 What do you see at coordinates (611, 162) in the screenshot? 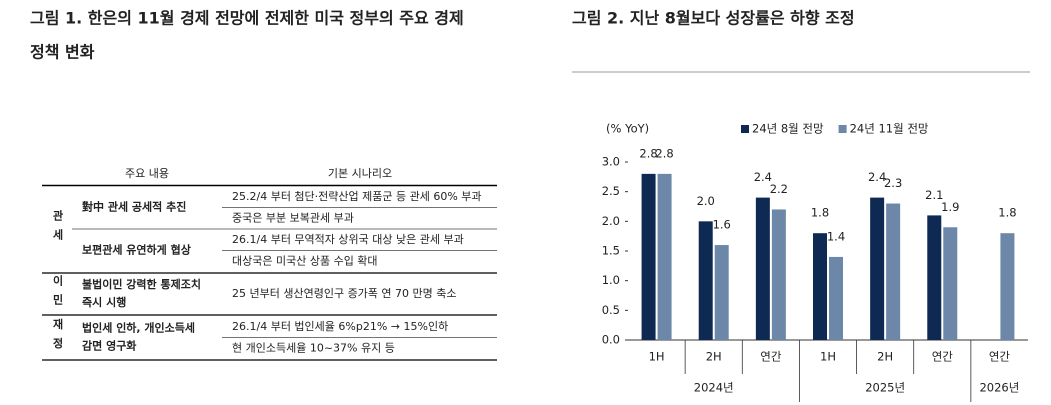
I see `y-tick-label: 3.0` at bounding box center [611, 162].